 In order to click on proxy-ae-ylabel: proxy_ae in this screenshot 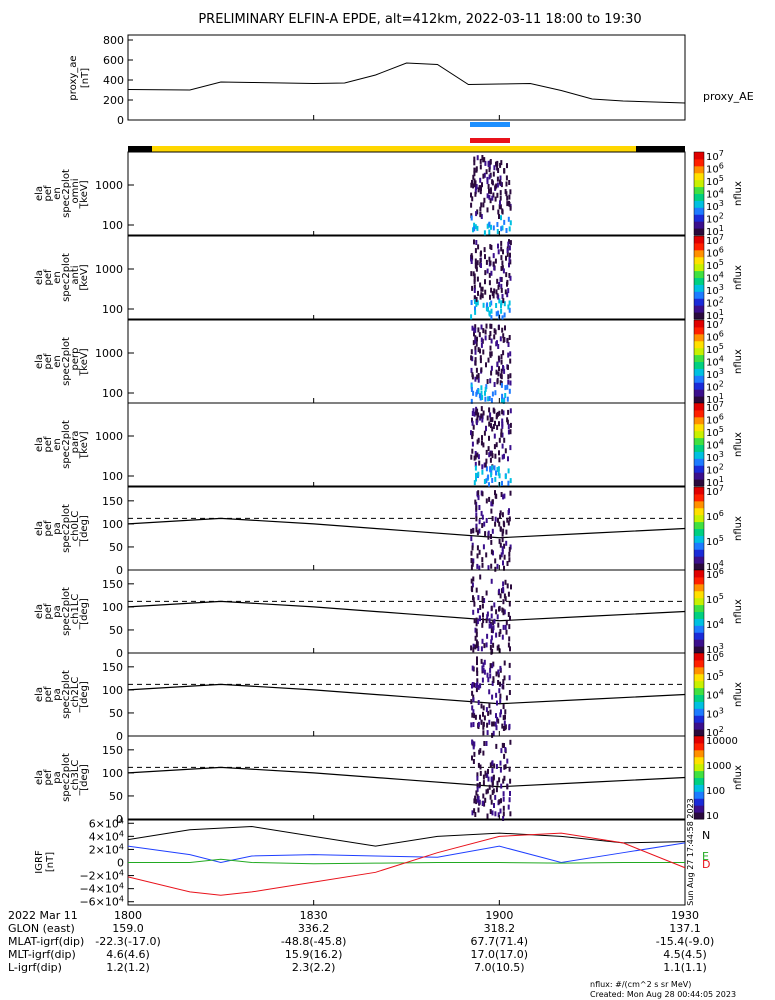, I will do `click(73, 77)`.